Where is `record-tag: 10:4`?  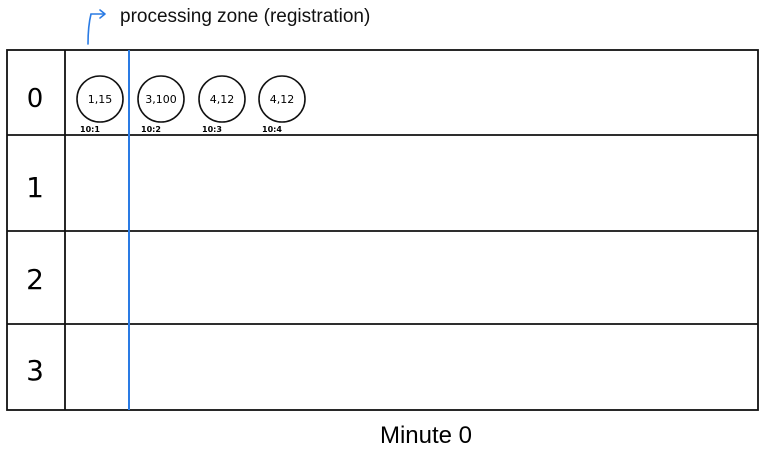 record-tag: 10:4 is located at coordinates (272, 129).